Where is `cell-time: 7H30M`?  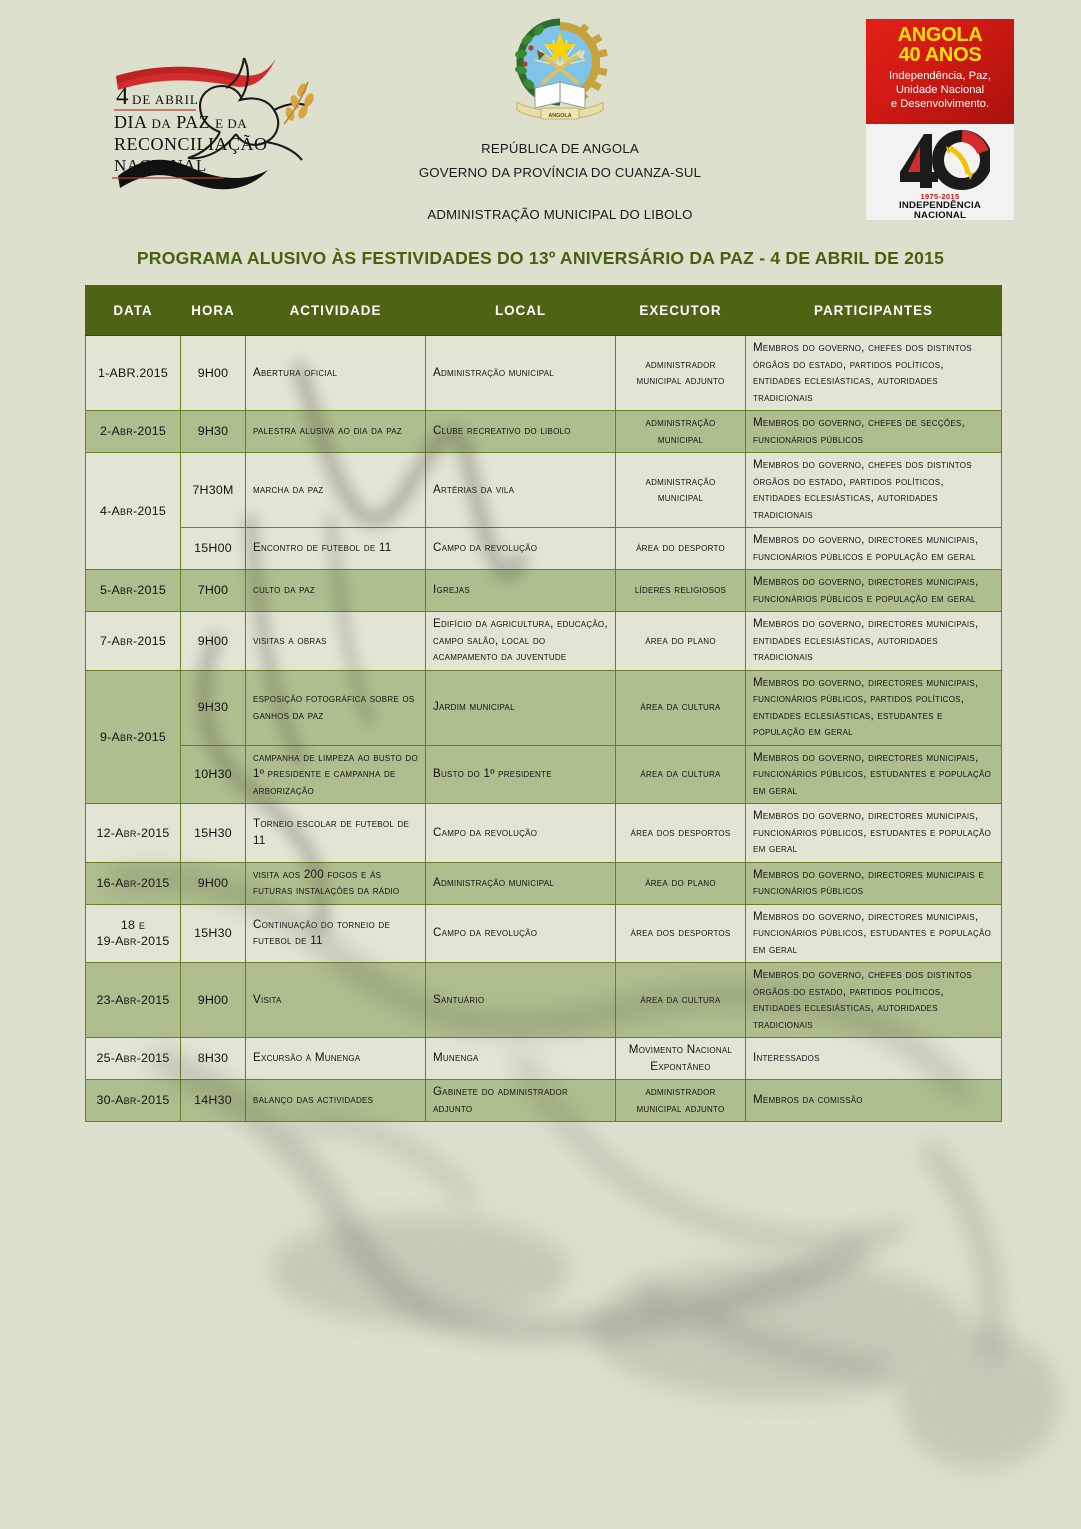
cell-time: 7H30M is located at coordinates (213, 490).